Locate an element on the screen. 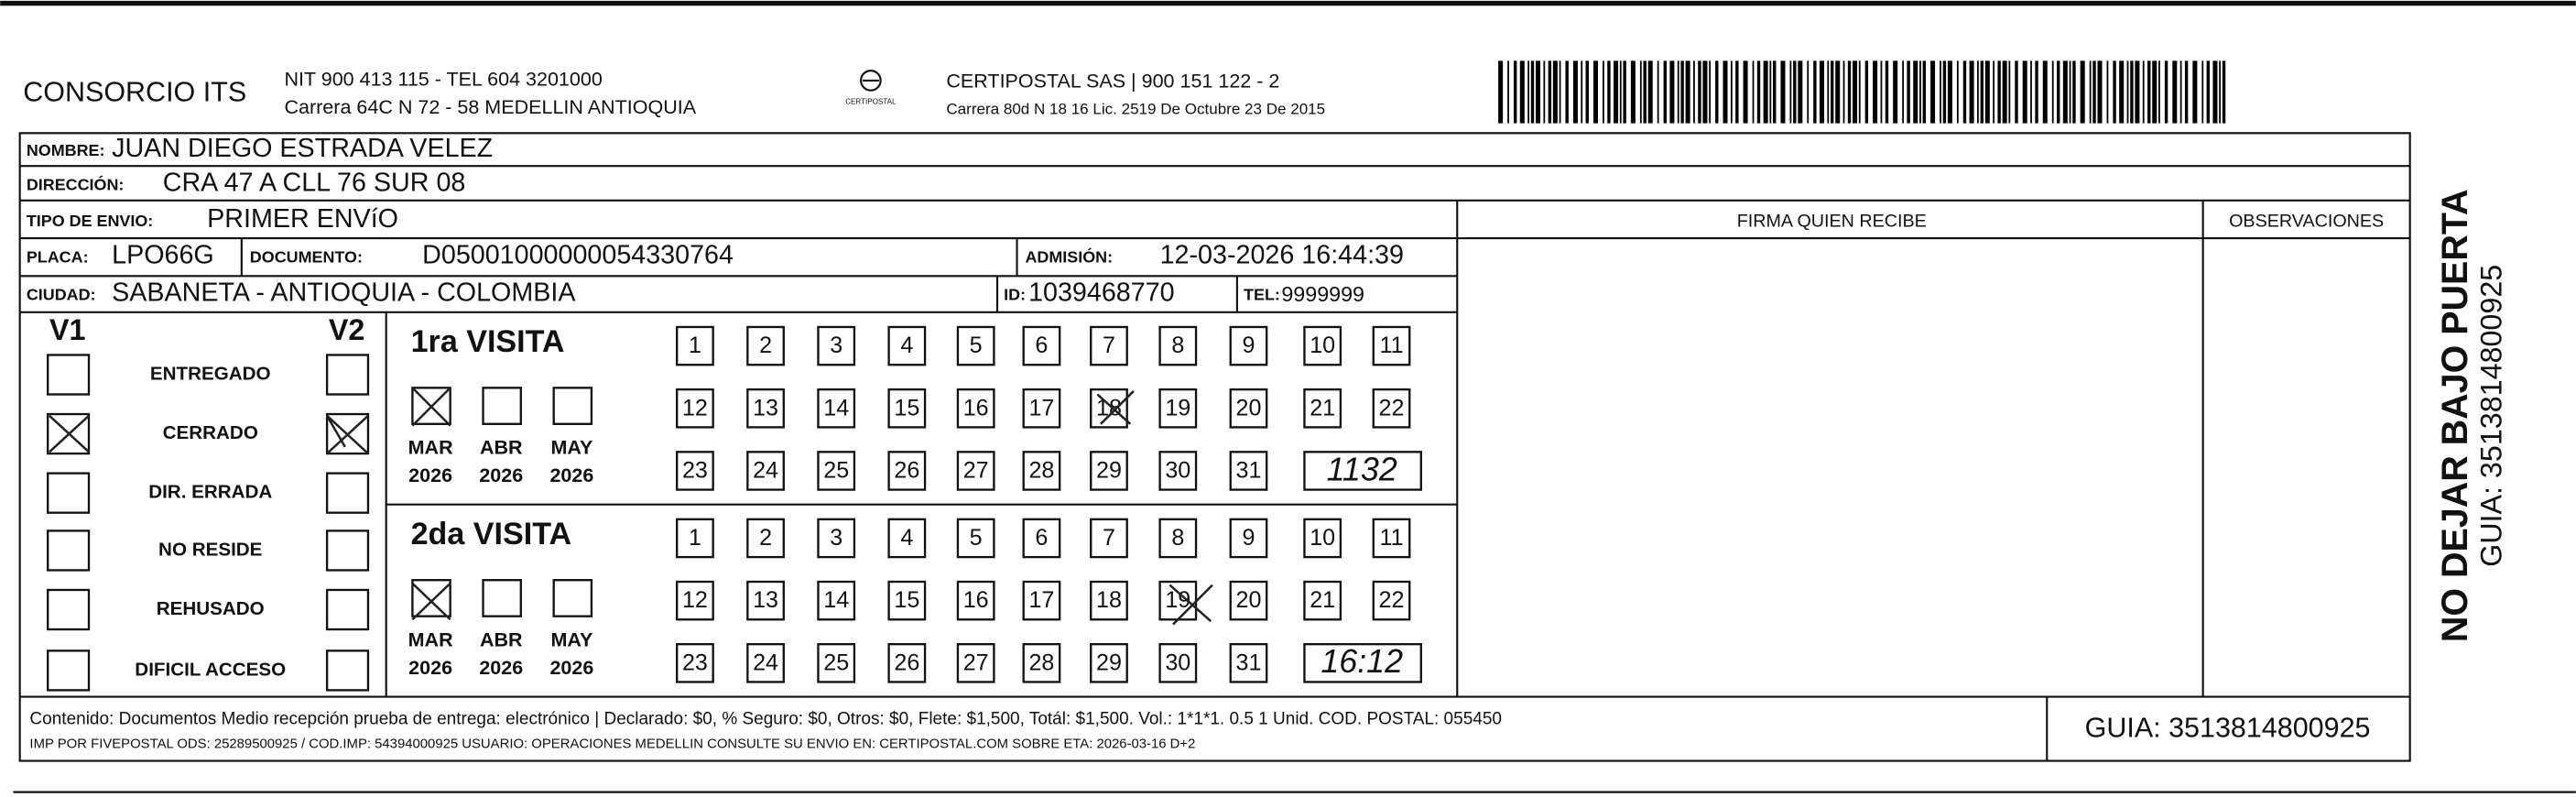 The width and height of the screenshot is (2576, 797). day-number: 30 is located at coordinates (1177, 662).